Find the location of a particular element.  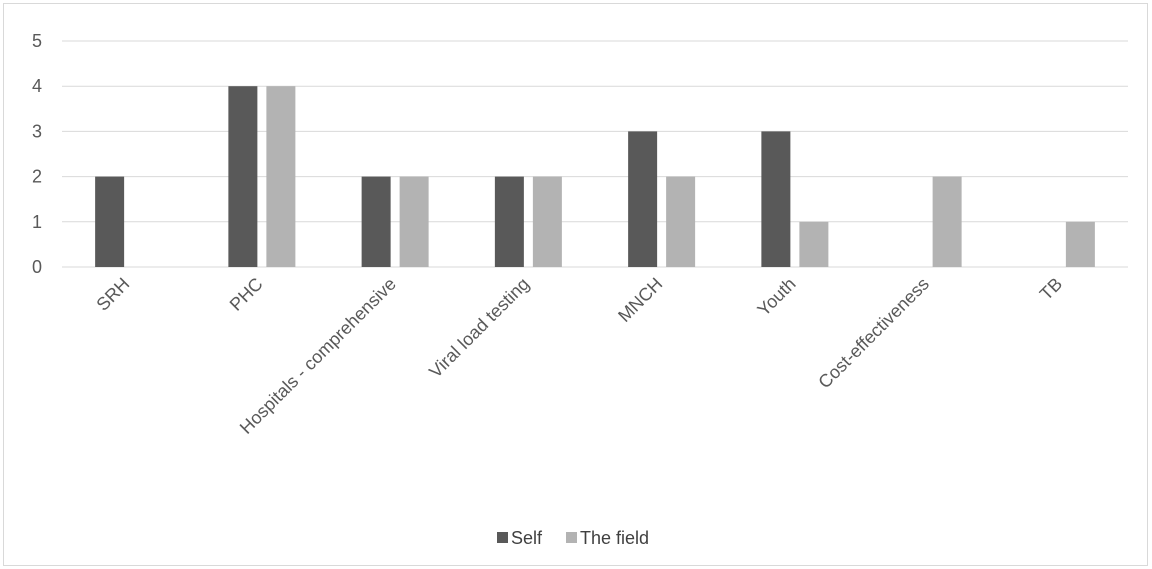

x-category-label-4: MNCH is located at coordinates (640, 300).